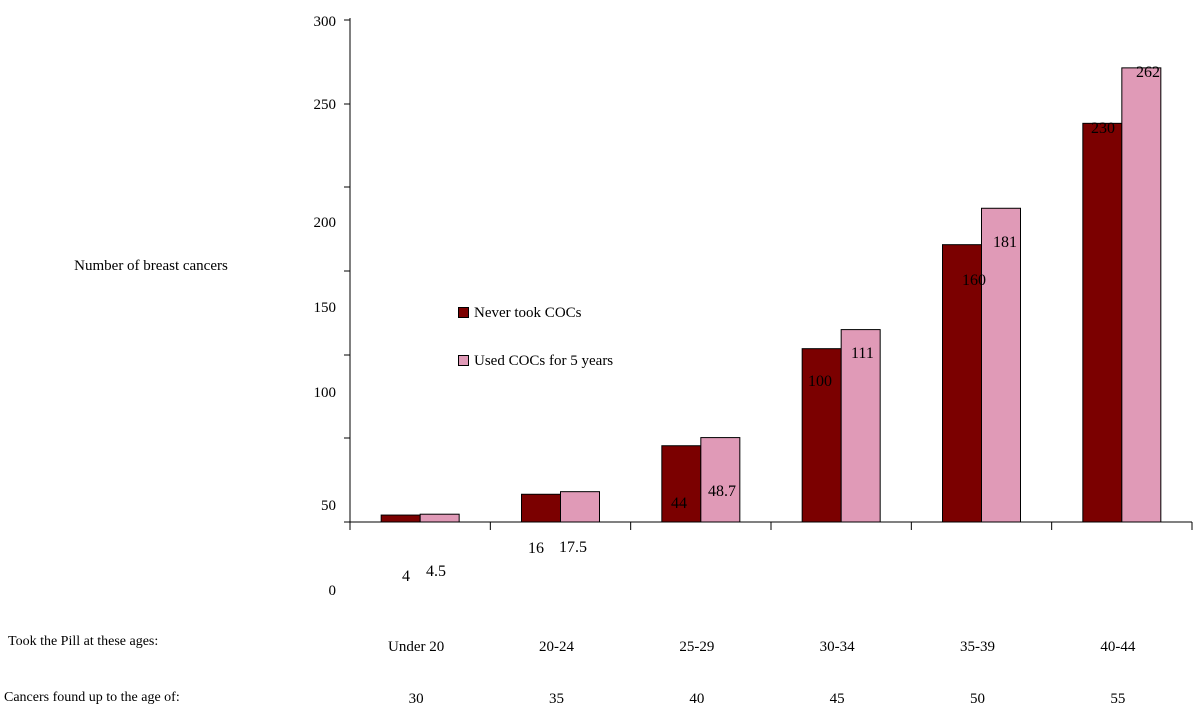 This screenshot has width=1194, height=709. What do you see at coordinates (328, 506) in the screenshot?
I see `y-tick-label: 50` at bounding box center [328, 506].